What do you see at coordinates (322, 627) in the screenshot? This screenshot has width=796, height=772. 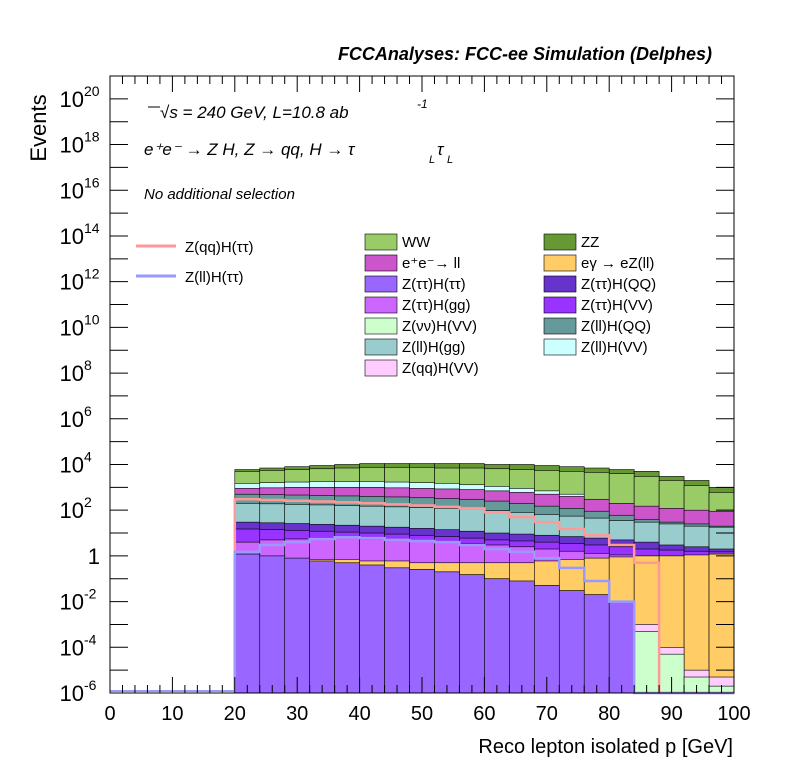 I see `bar-Z(ττ)H(ττ)-3` at bounding box center [322, 627].